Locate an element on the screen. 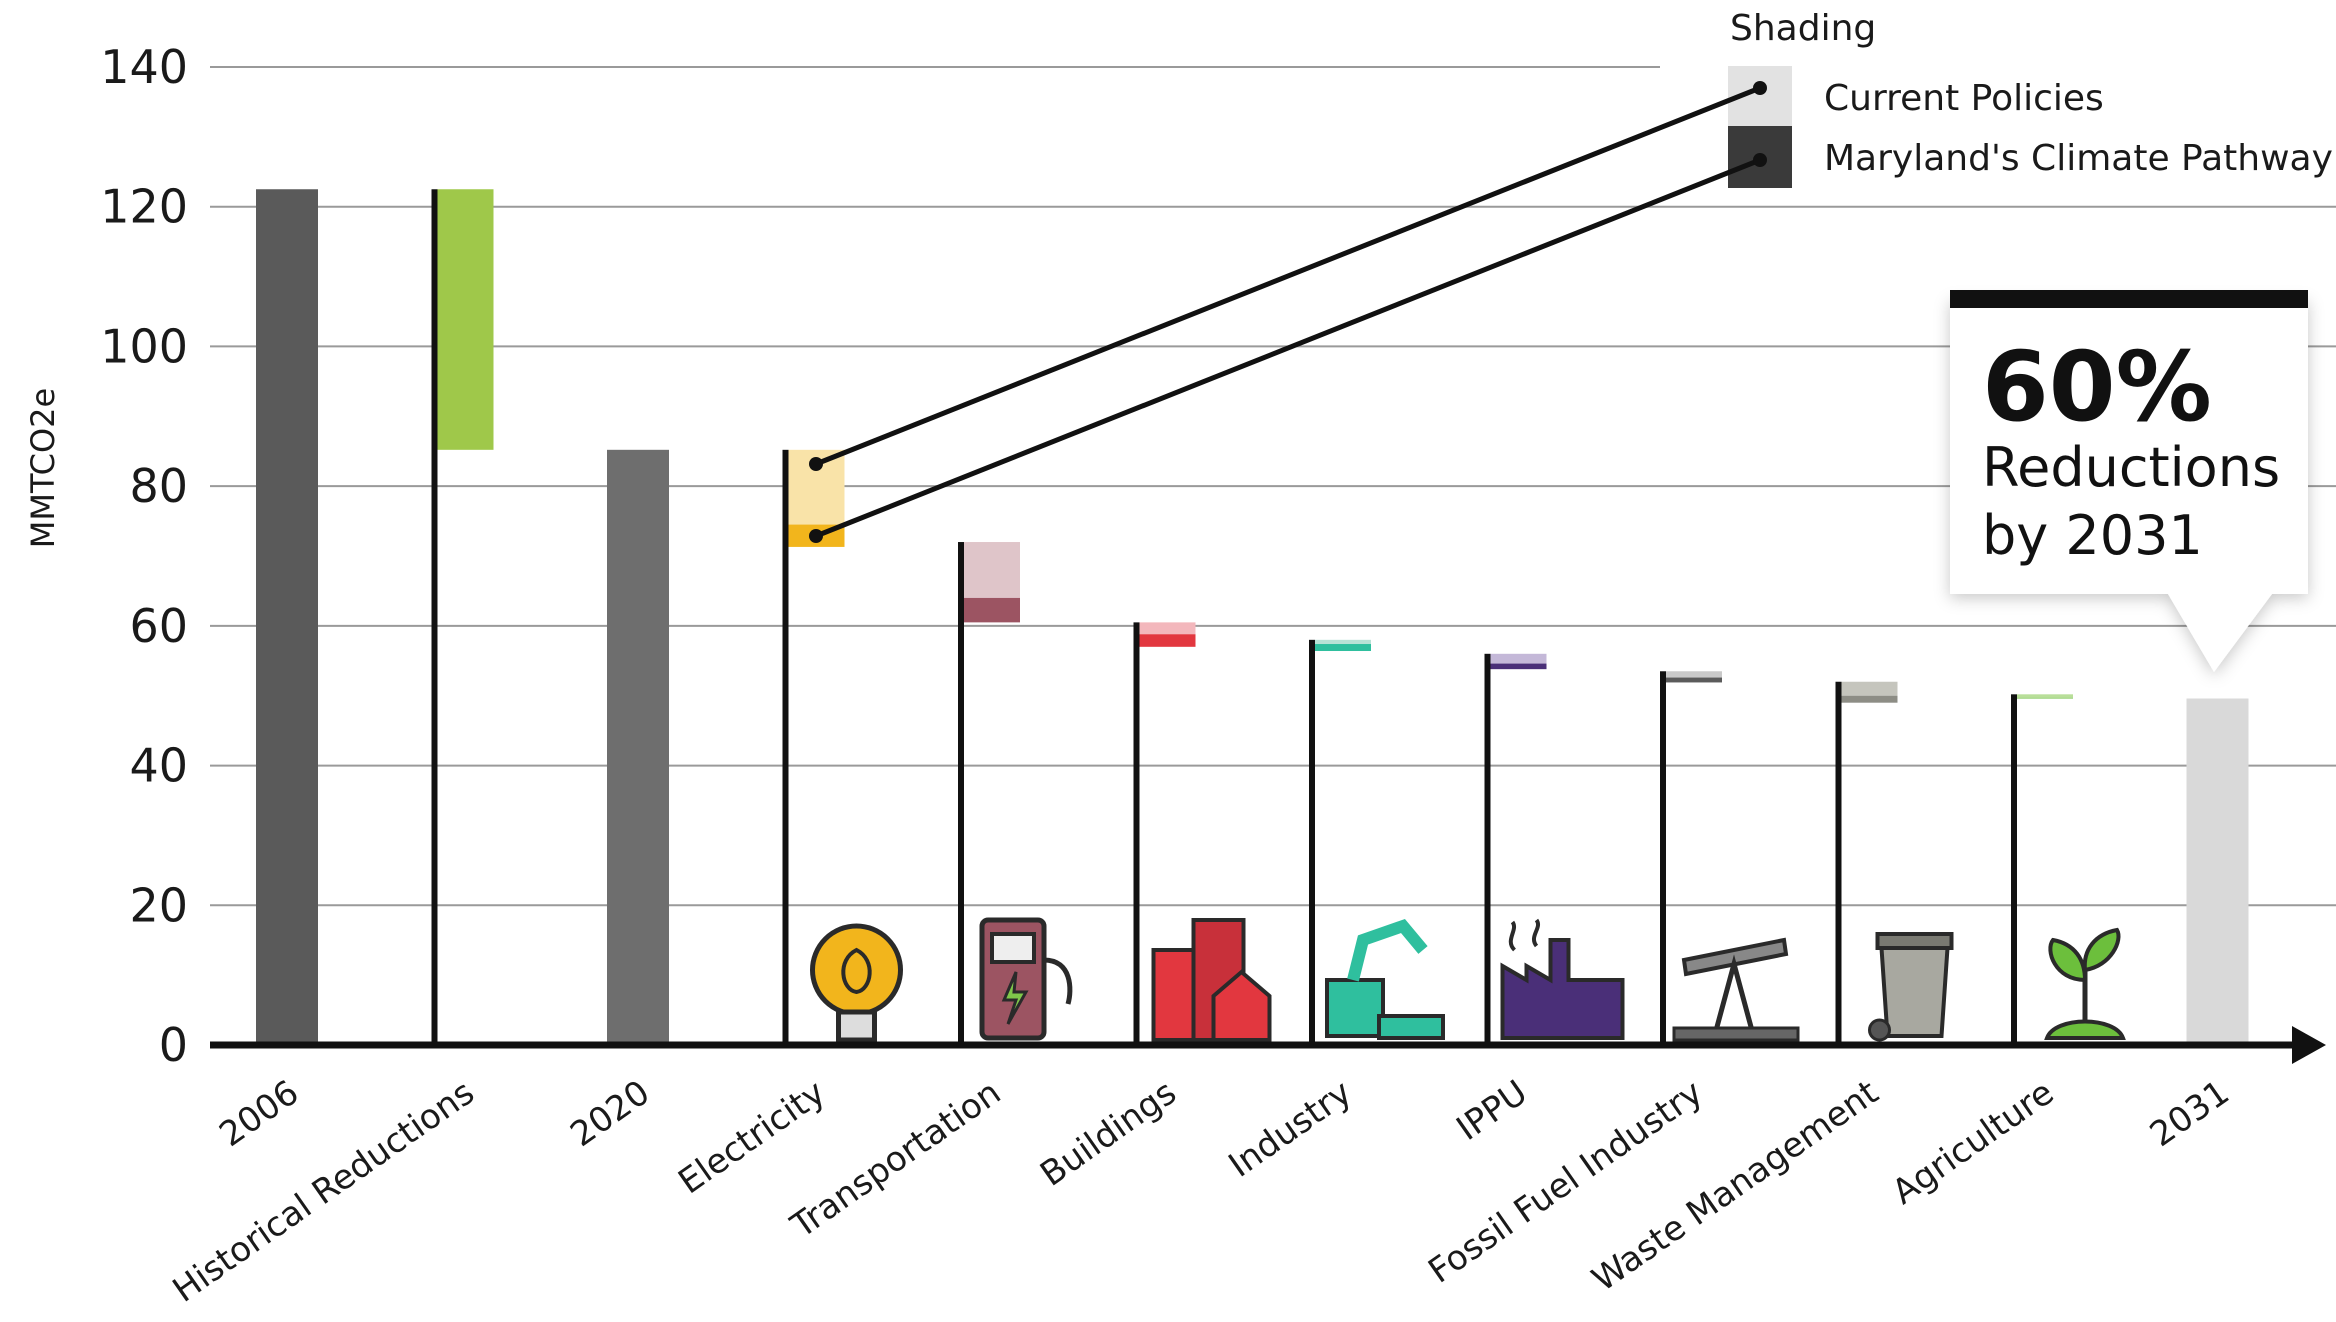 This screenshot has height=1322, width=2336. pump-beam is located at coordinates (1735, 957).